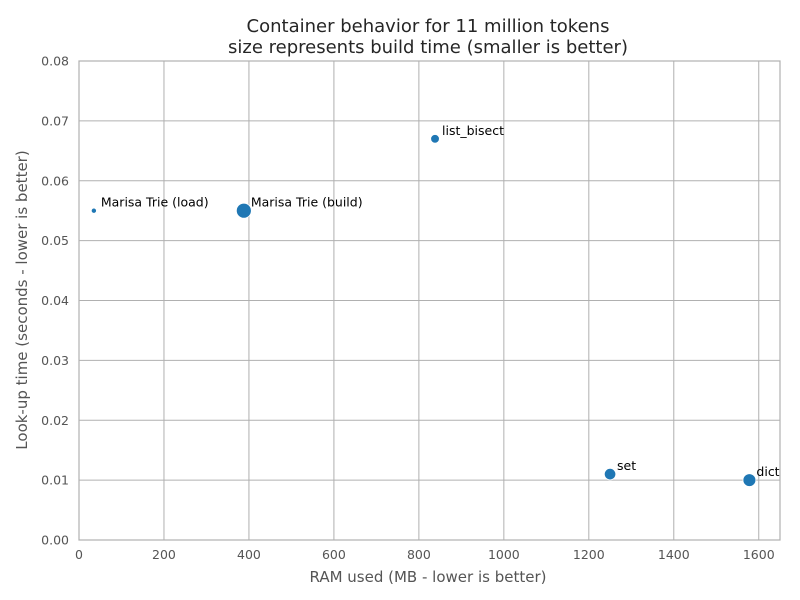 The image size is (800, 600). I want to click on point-label: list_bisect, so click(473, 130).